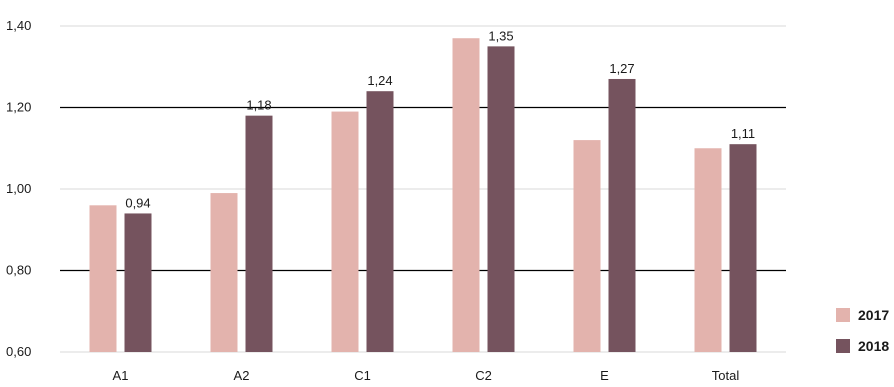  I want to click on bar-2018-Total, so click(743, 248).